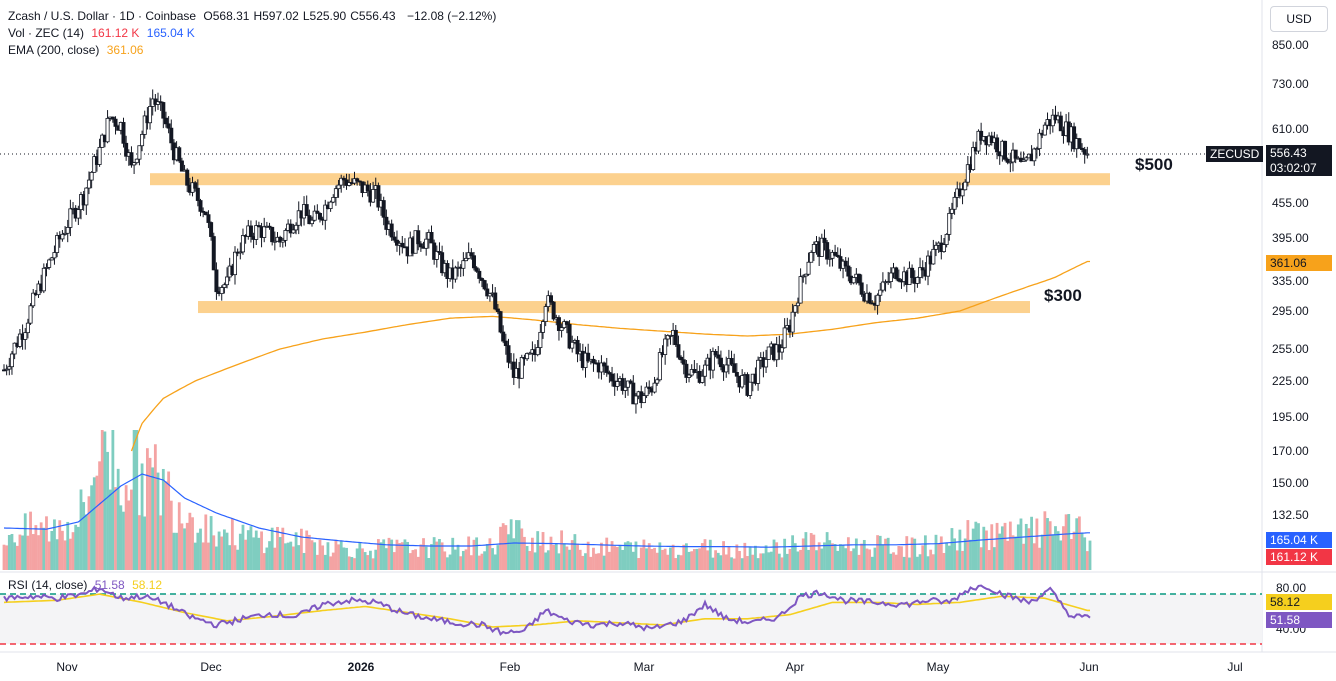 This screenshot has width=1336, height=681. I want to click on legend-ema-value: 361.06, so click(125, 50).